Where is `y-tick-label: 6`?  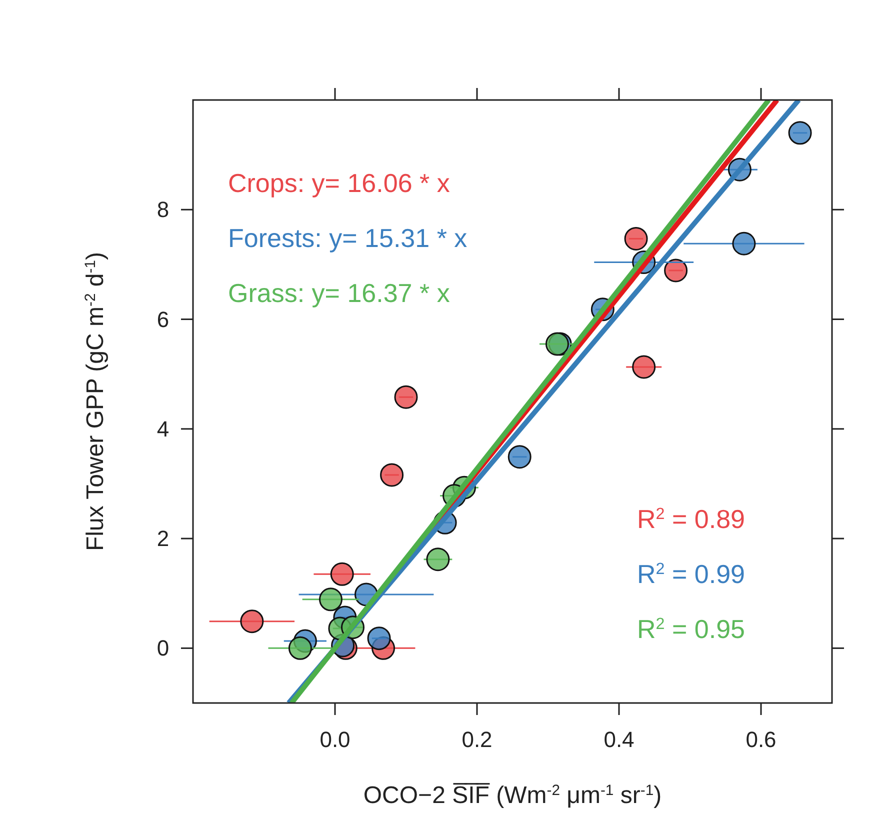
y-tick-label: 6 is located at coordinates (163, 319).